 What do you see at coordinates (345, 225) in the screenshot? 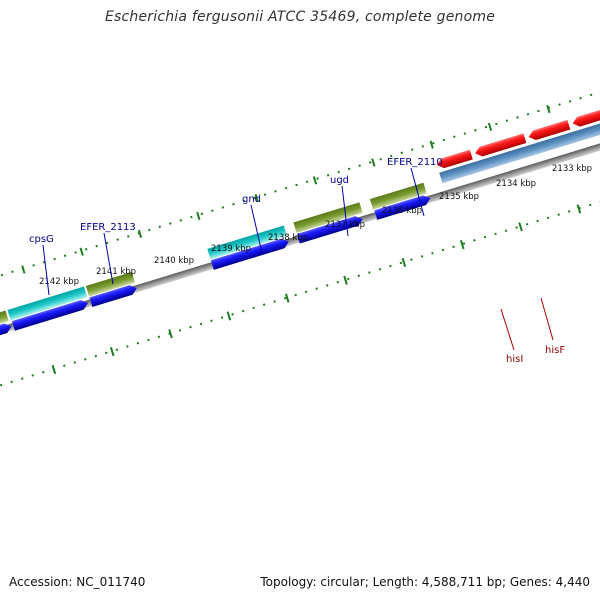
I see `scale-label: 2137 kbp` at bounding box center [345, 225].